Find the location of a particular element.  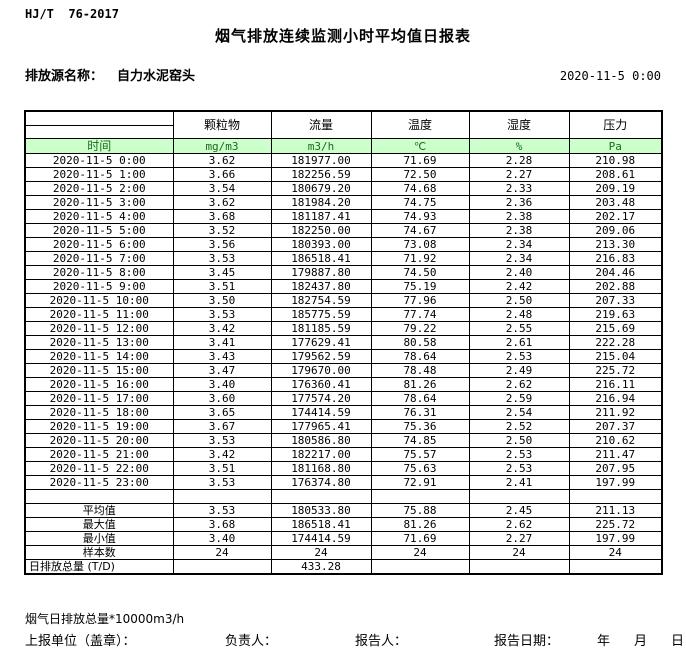

row-label-cell: 样本数 is located at coordinates (99, 552).